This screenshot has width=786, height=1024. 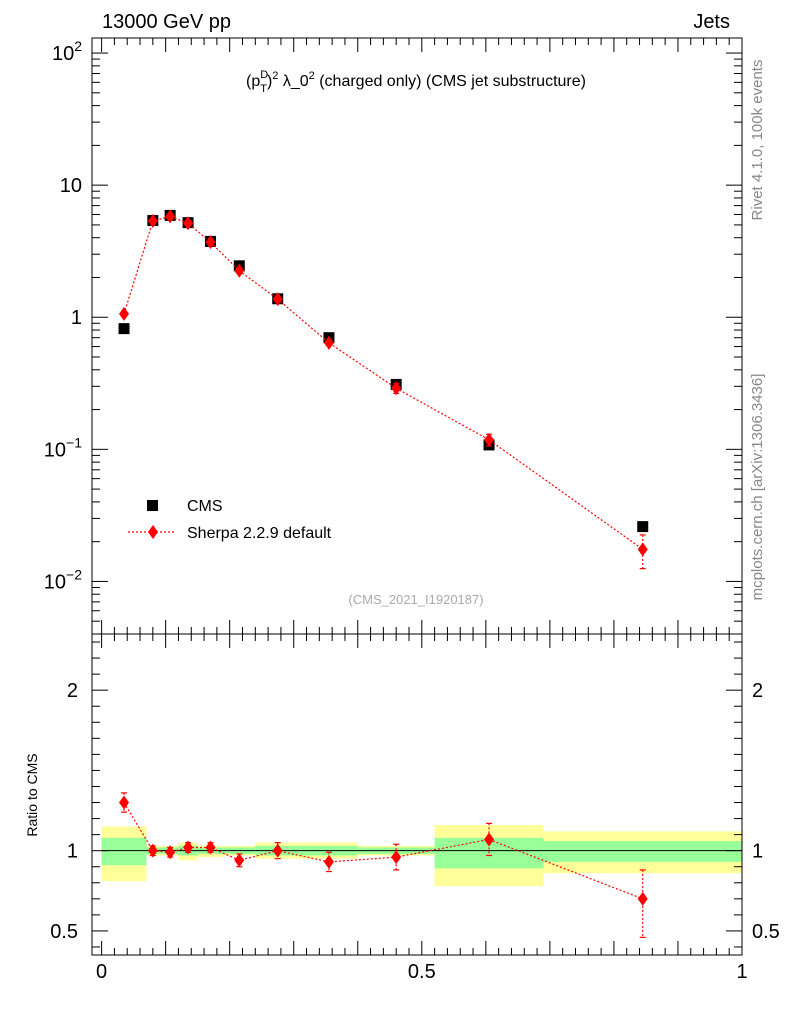 I want to click on rivet-label: Rivet 4.1.0, 100k events, so click(x=757, y=140).